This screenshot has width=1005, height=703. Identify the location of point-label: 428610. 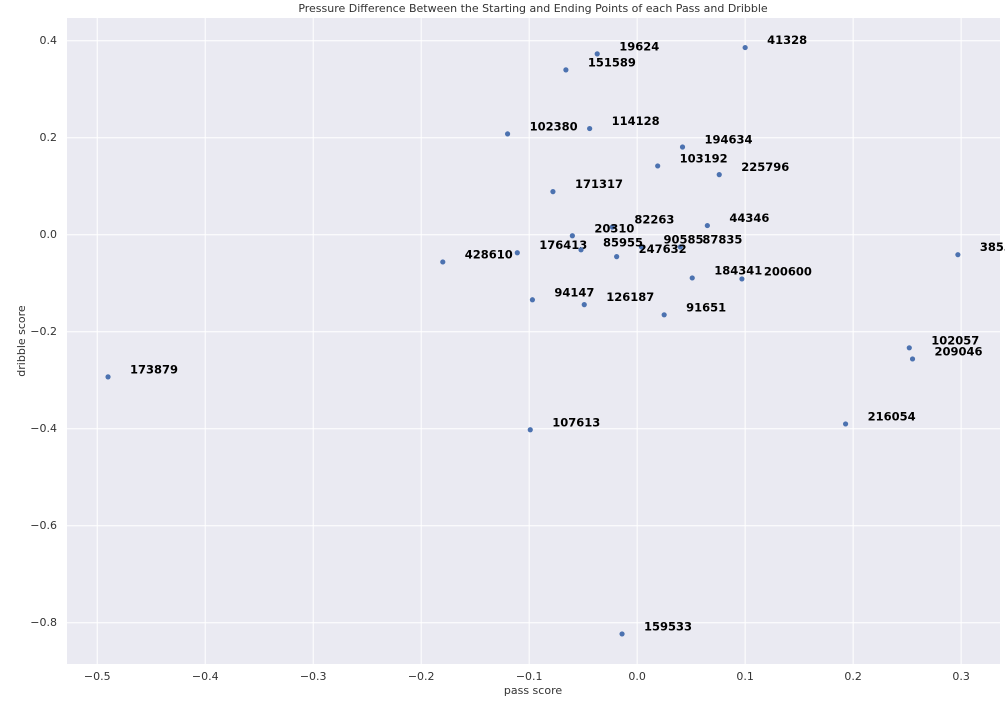
(489, 254).